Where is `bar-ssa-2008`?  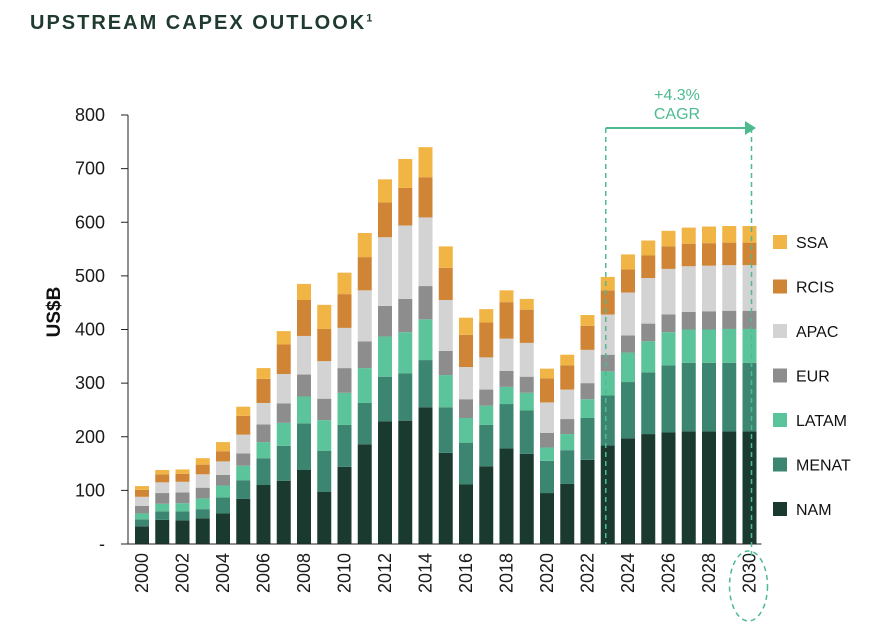 bar-ssa-2008 is located at coordinates (304, 292).